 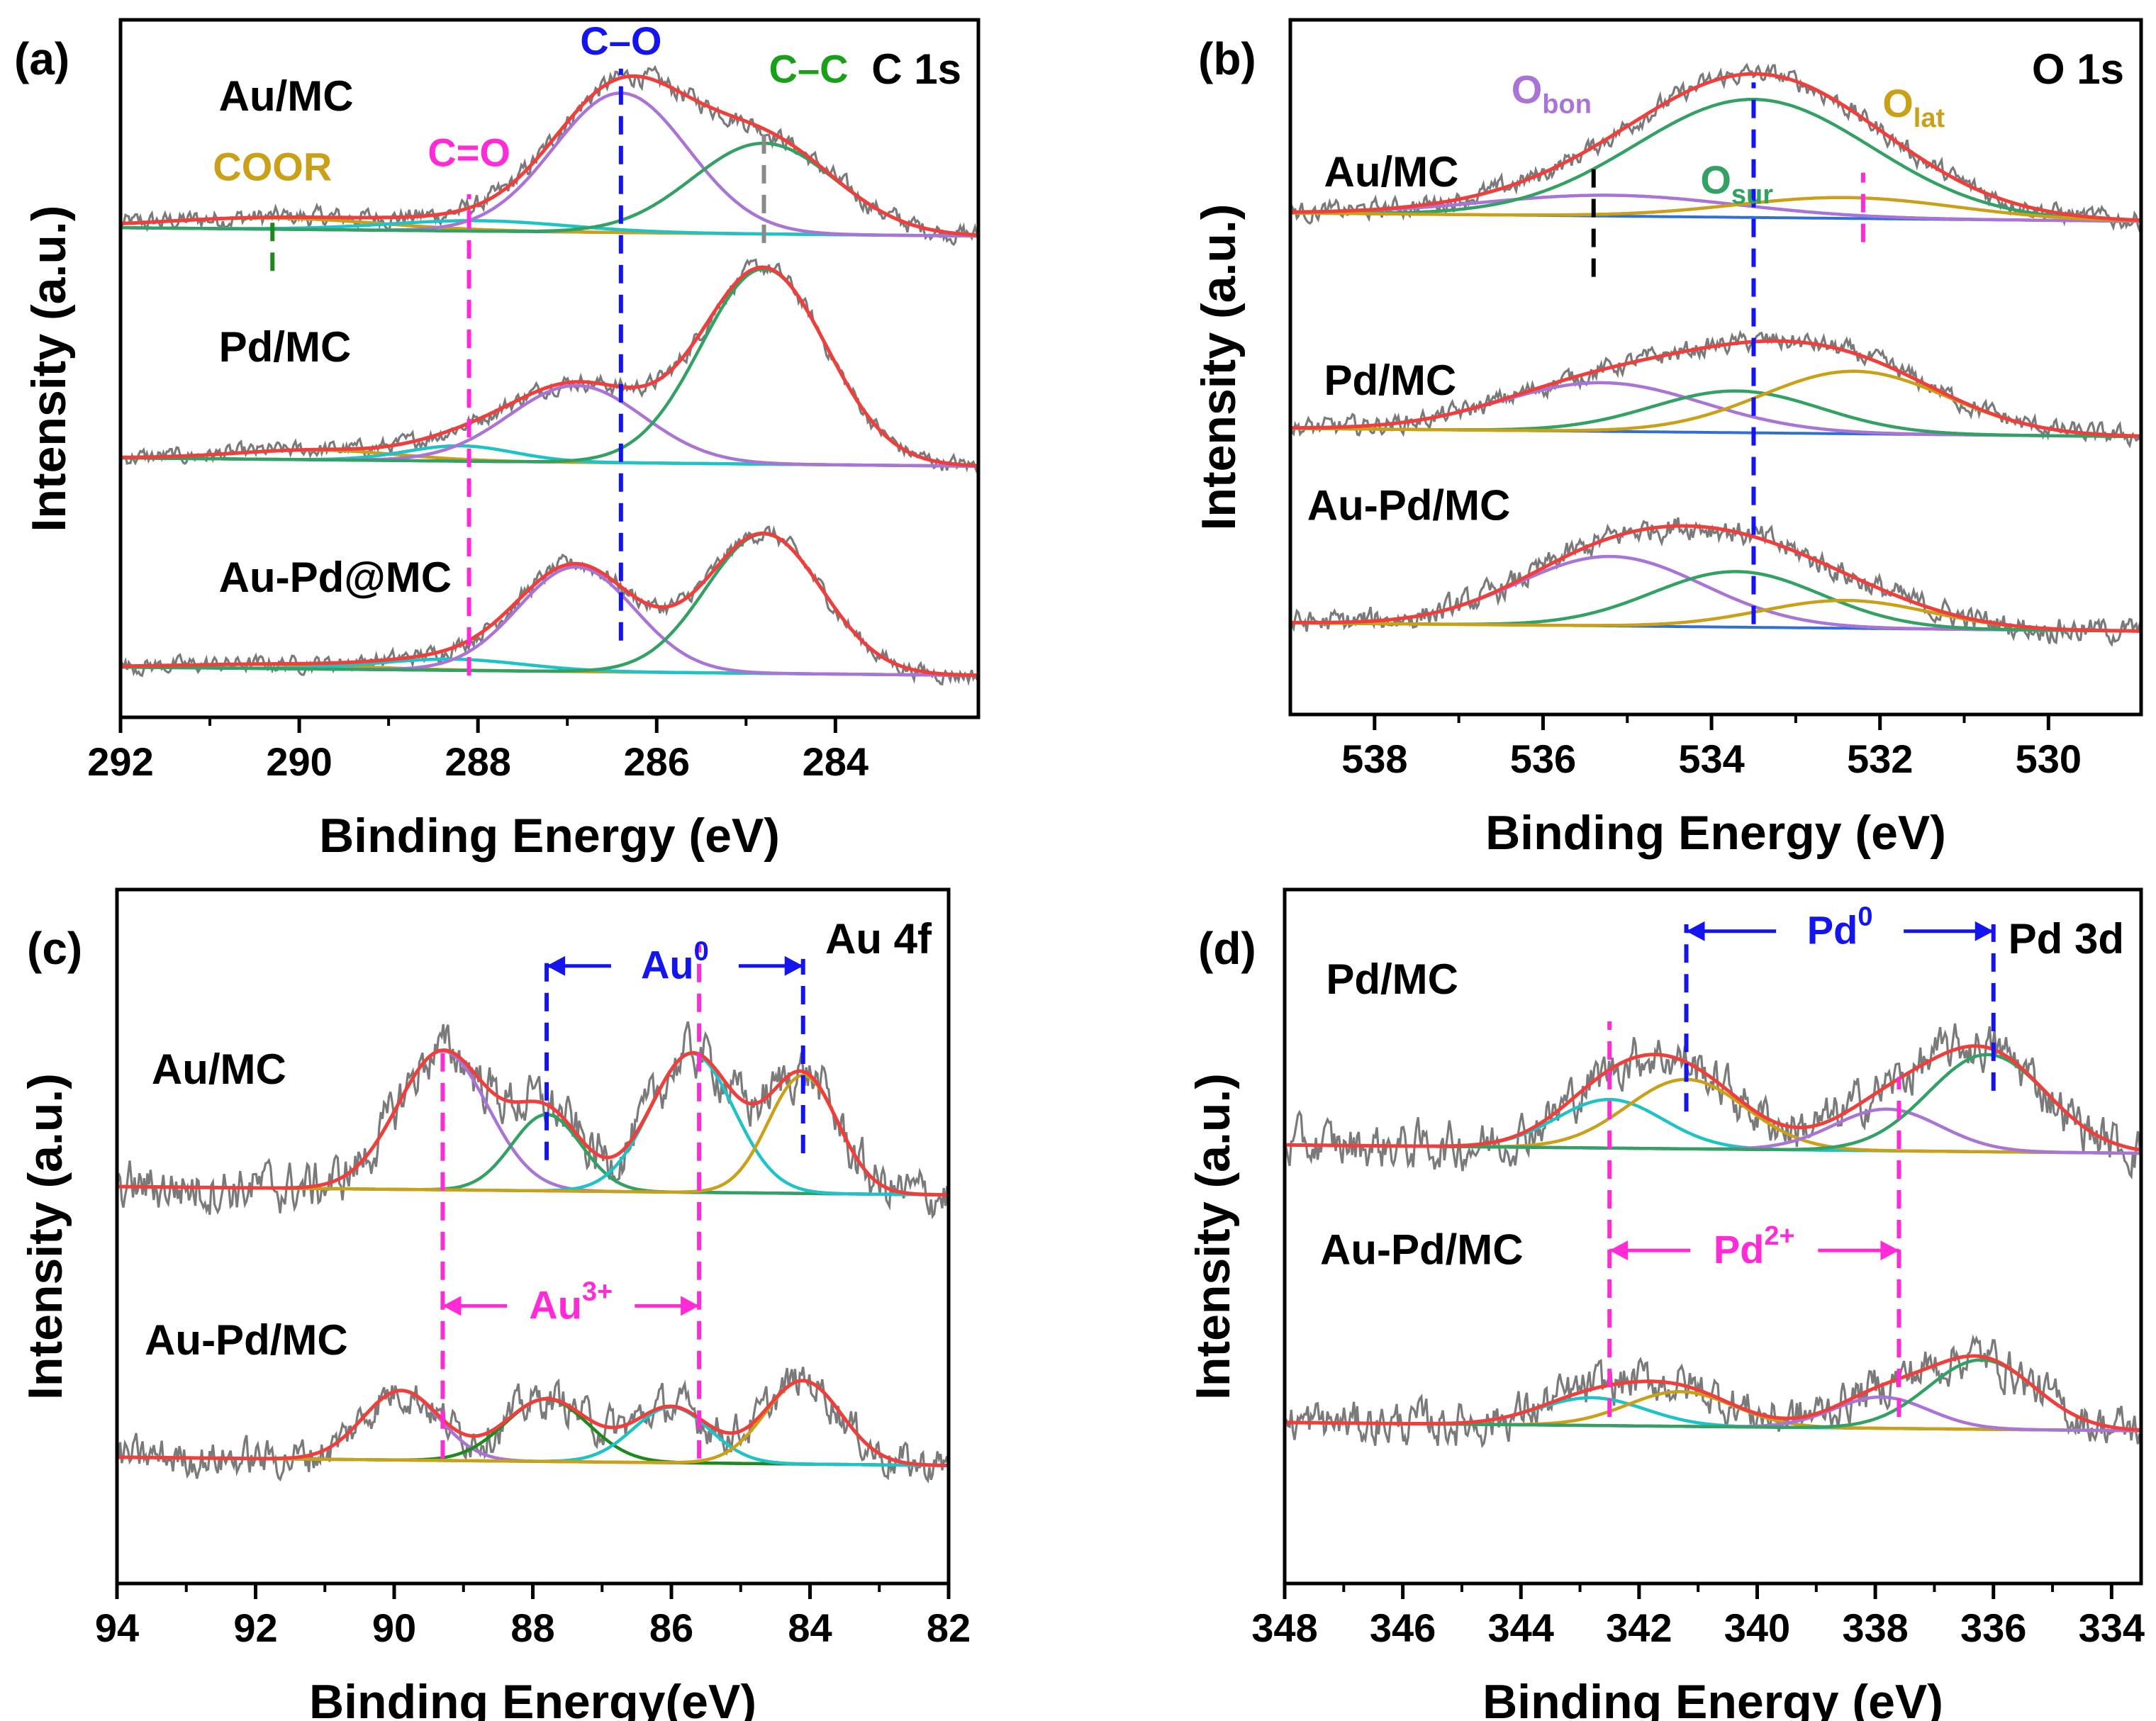 What do you see at coordinates (2078, 69) in the screenshot?
I see `element-label: O 1s` at bounding box center [2078, 69].